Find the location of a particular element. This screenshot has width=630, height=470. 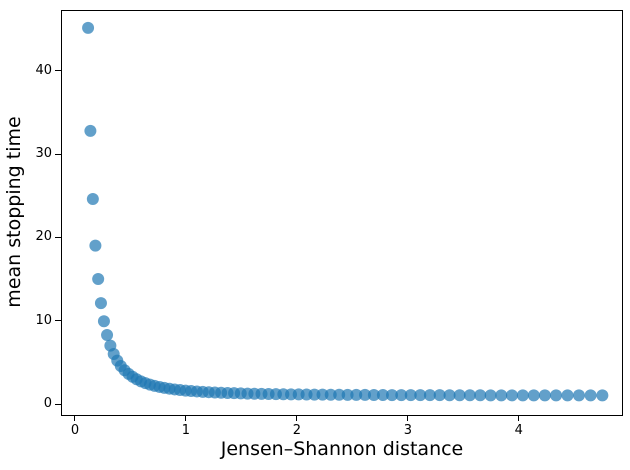

y-axis-label: mean stopping time is located at coordinates (14, 212).